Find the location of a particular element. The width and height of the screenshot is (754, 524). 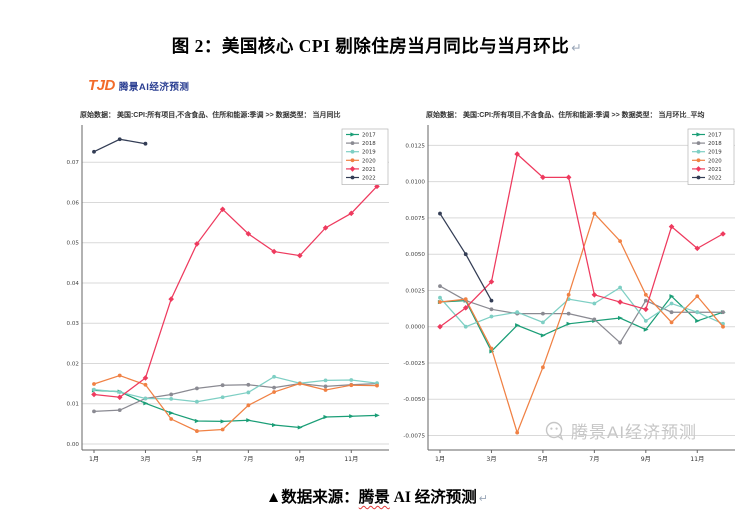

svg-text: 0.06 is located at coordinates (73, 203).